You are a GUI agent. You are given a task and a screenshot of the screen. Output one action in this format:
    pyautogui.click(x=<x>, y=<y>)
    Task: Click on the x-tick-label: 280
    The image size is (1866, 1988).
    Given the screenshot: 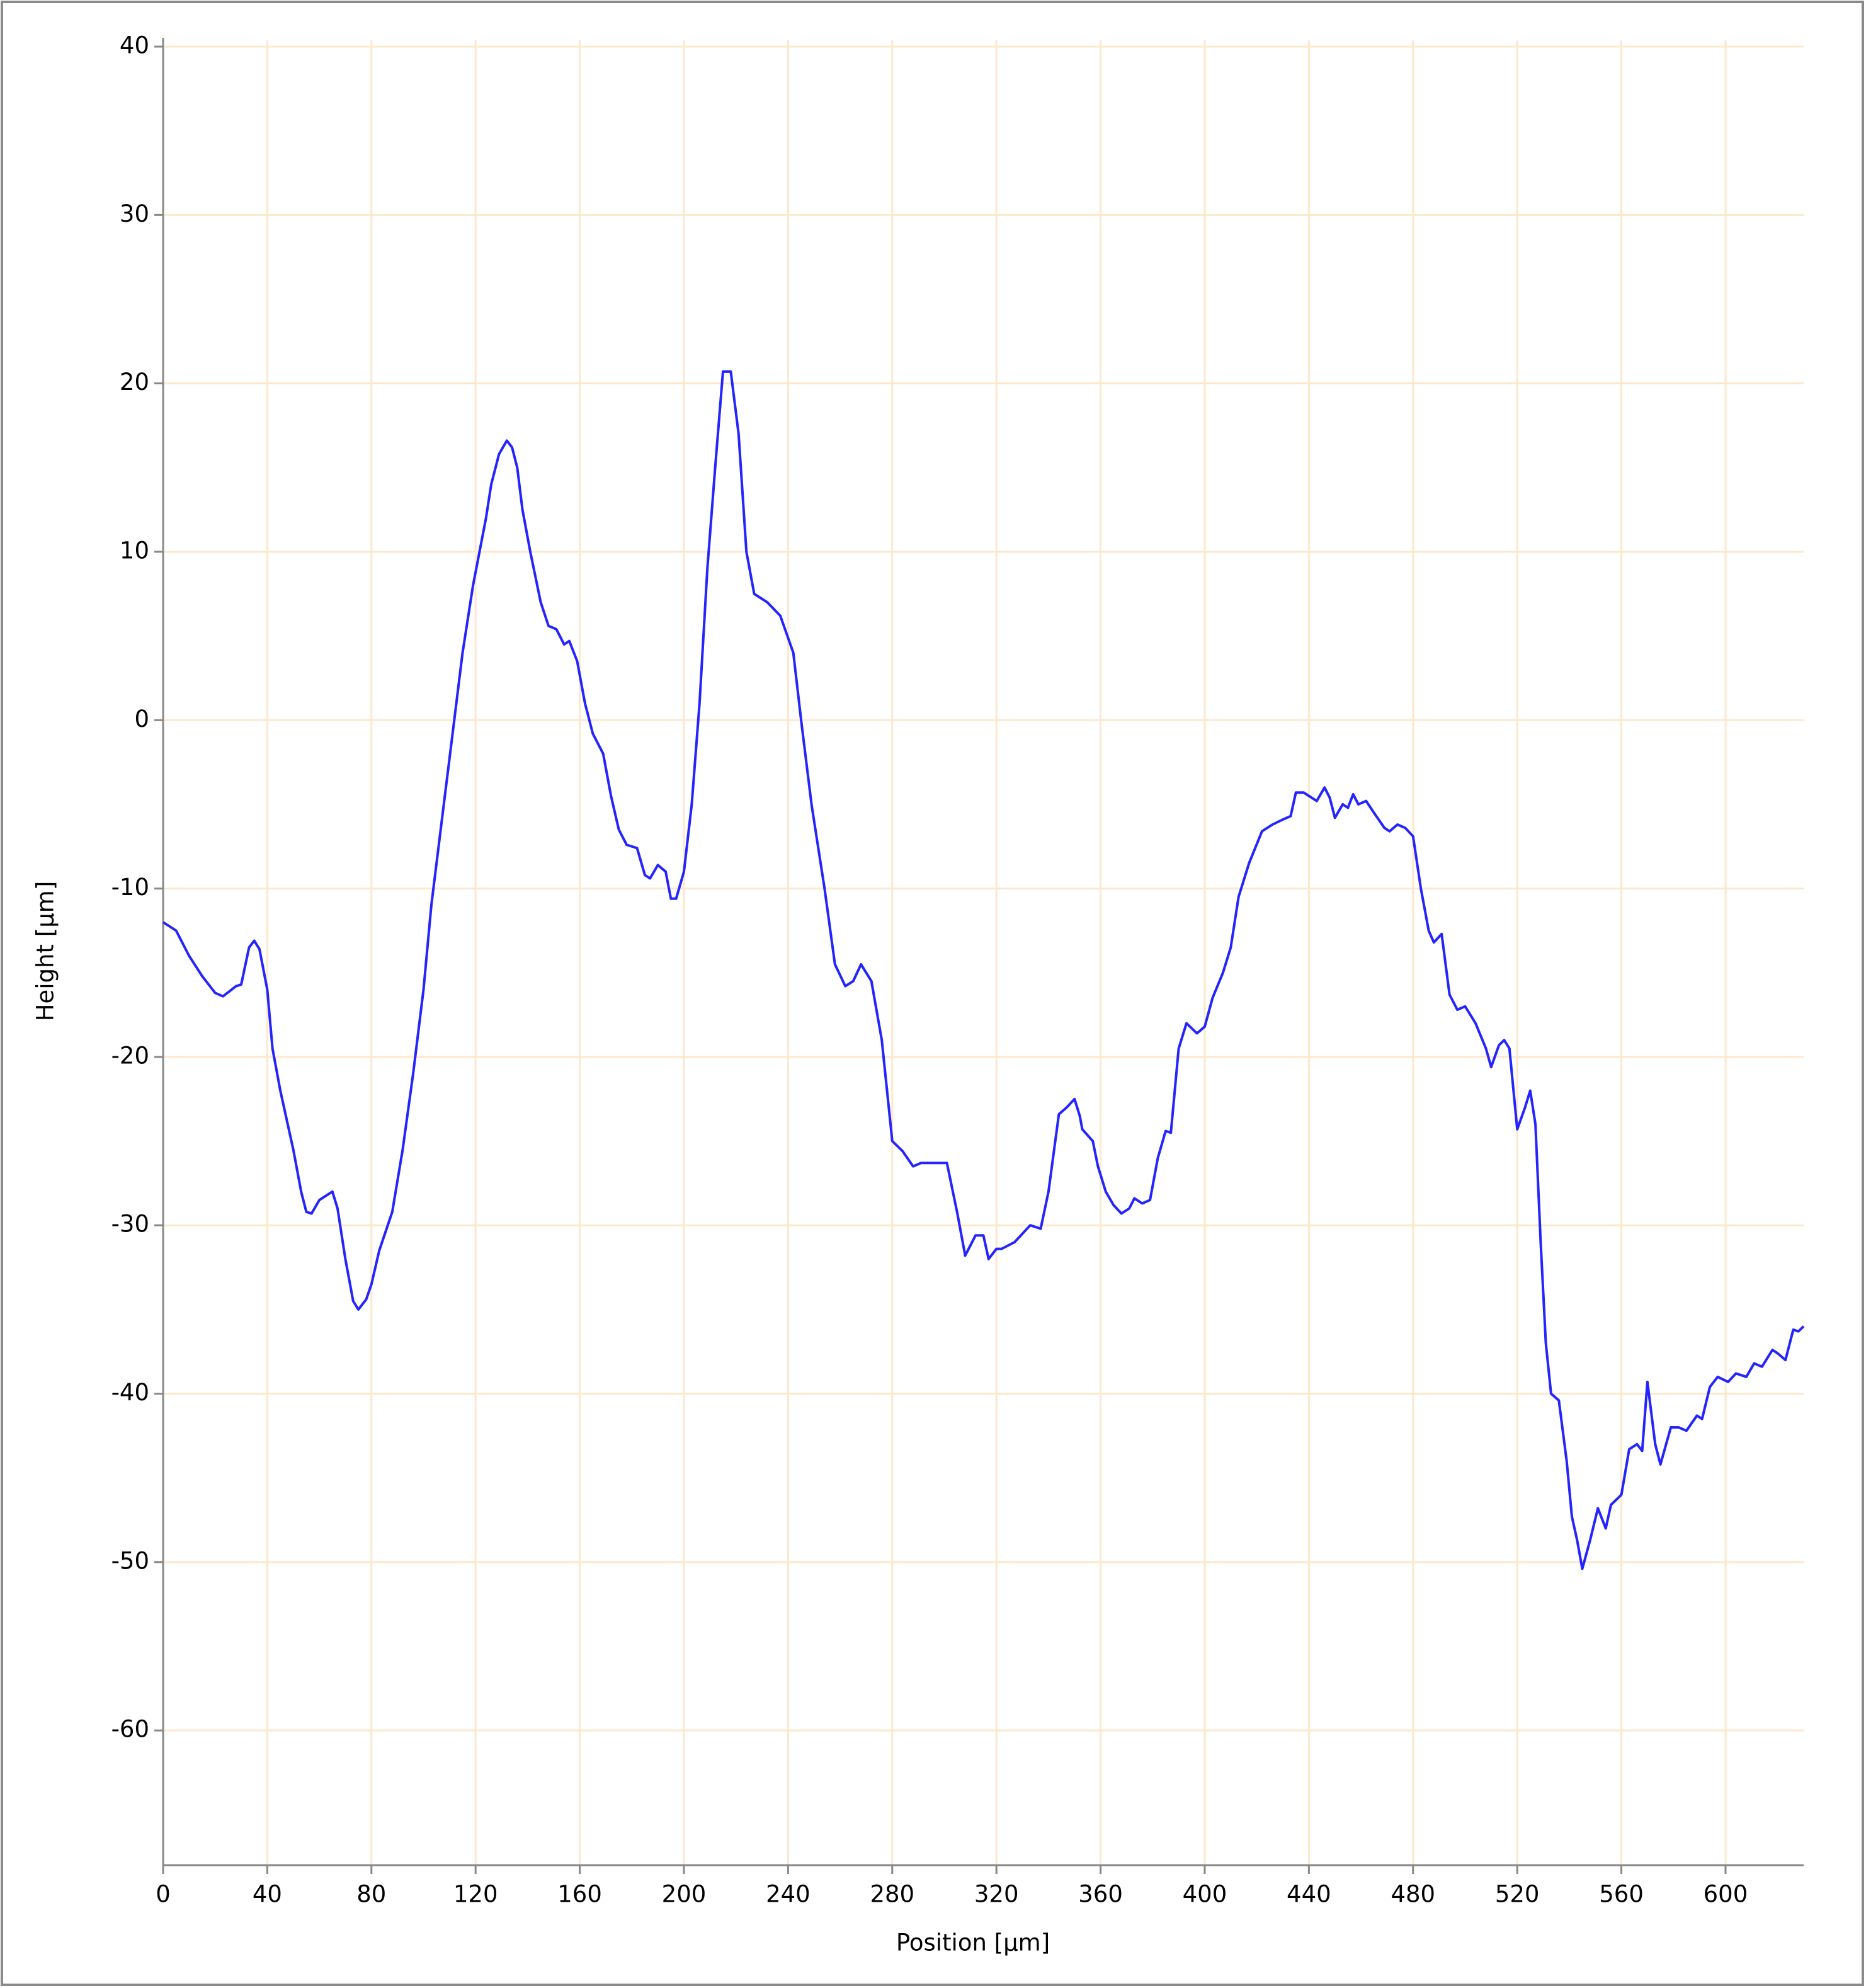 What is the action you would take?
    pyautogui.click(x=892, y=1895)
    